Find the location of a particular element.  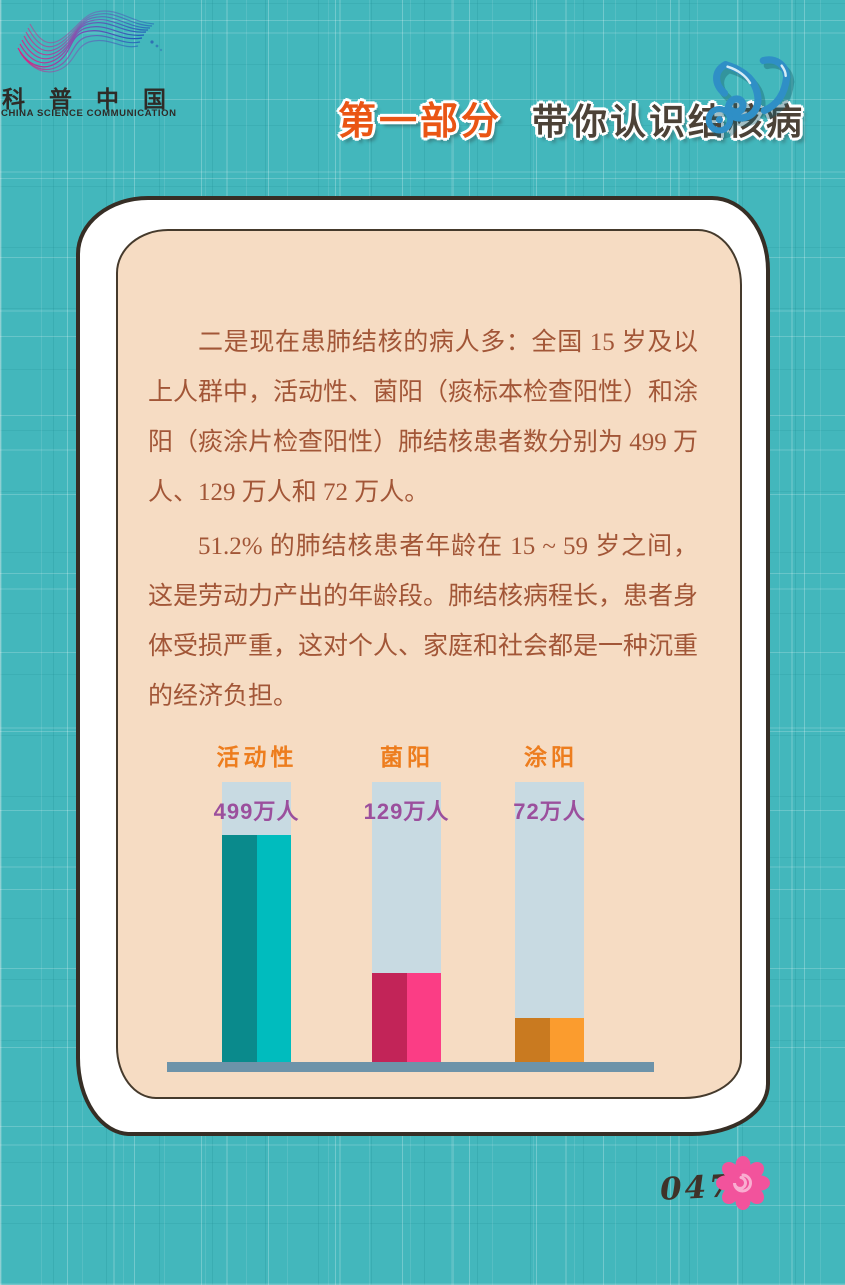

logo-wing-icon is located at coordinates (90, 41).